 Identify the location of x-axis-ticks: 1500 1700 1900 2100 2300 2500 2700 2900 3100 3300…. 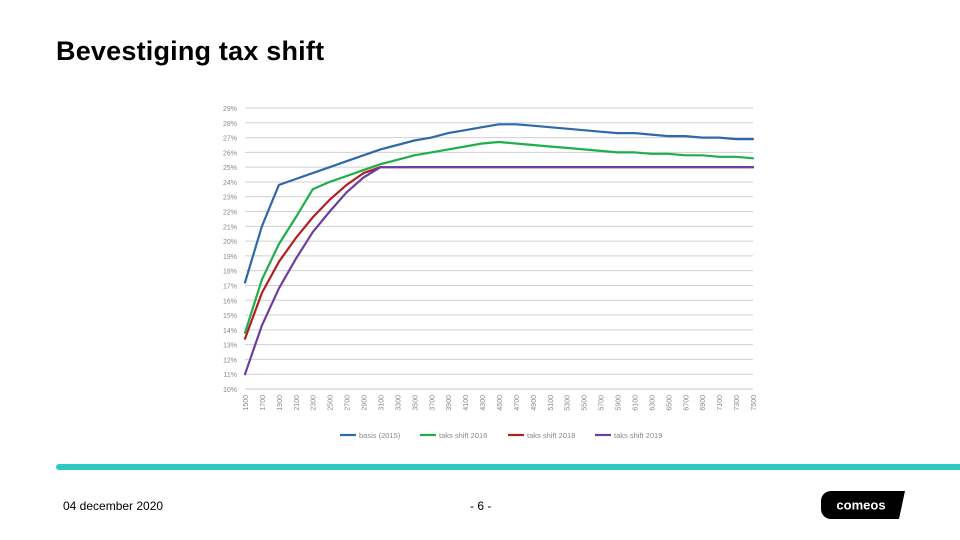
(500, 403).